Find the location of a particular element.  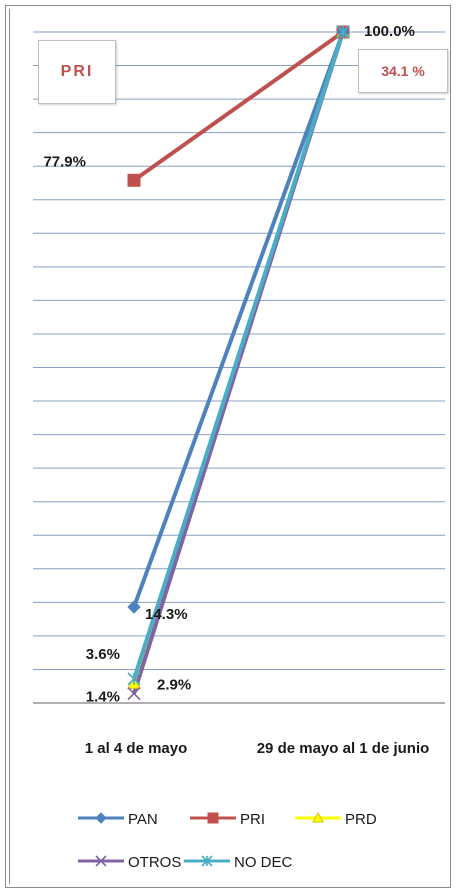

data-label-prd-0: 2.9% is located at coordinates (174, 685).